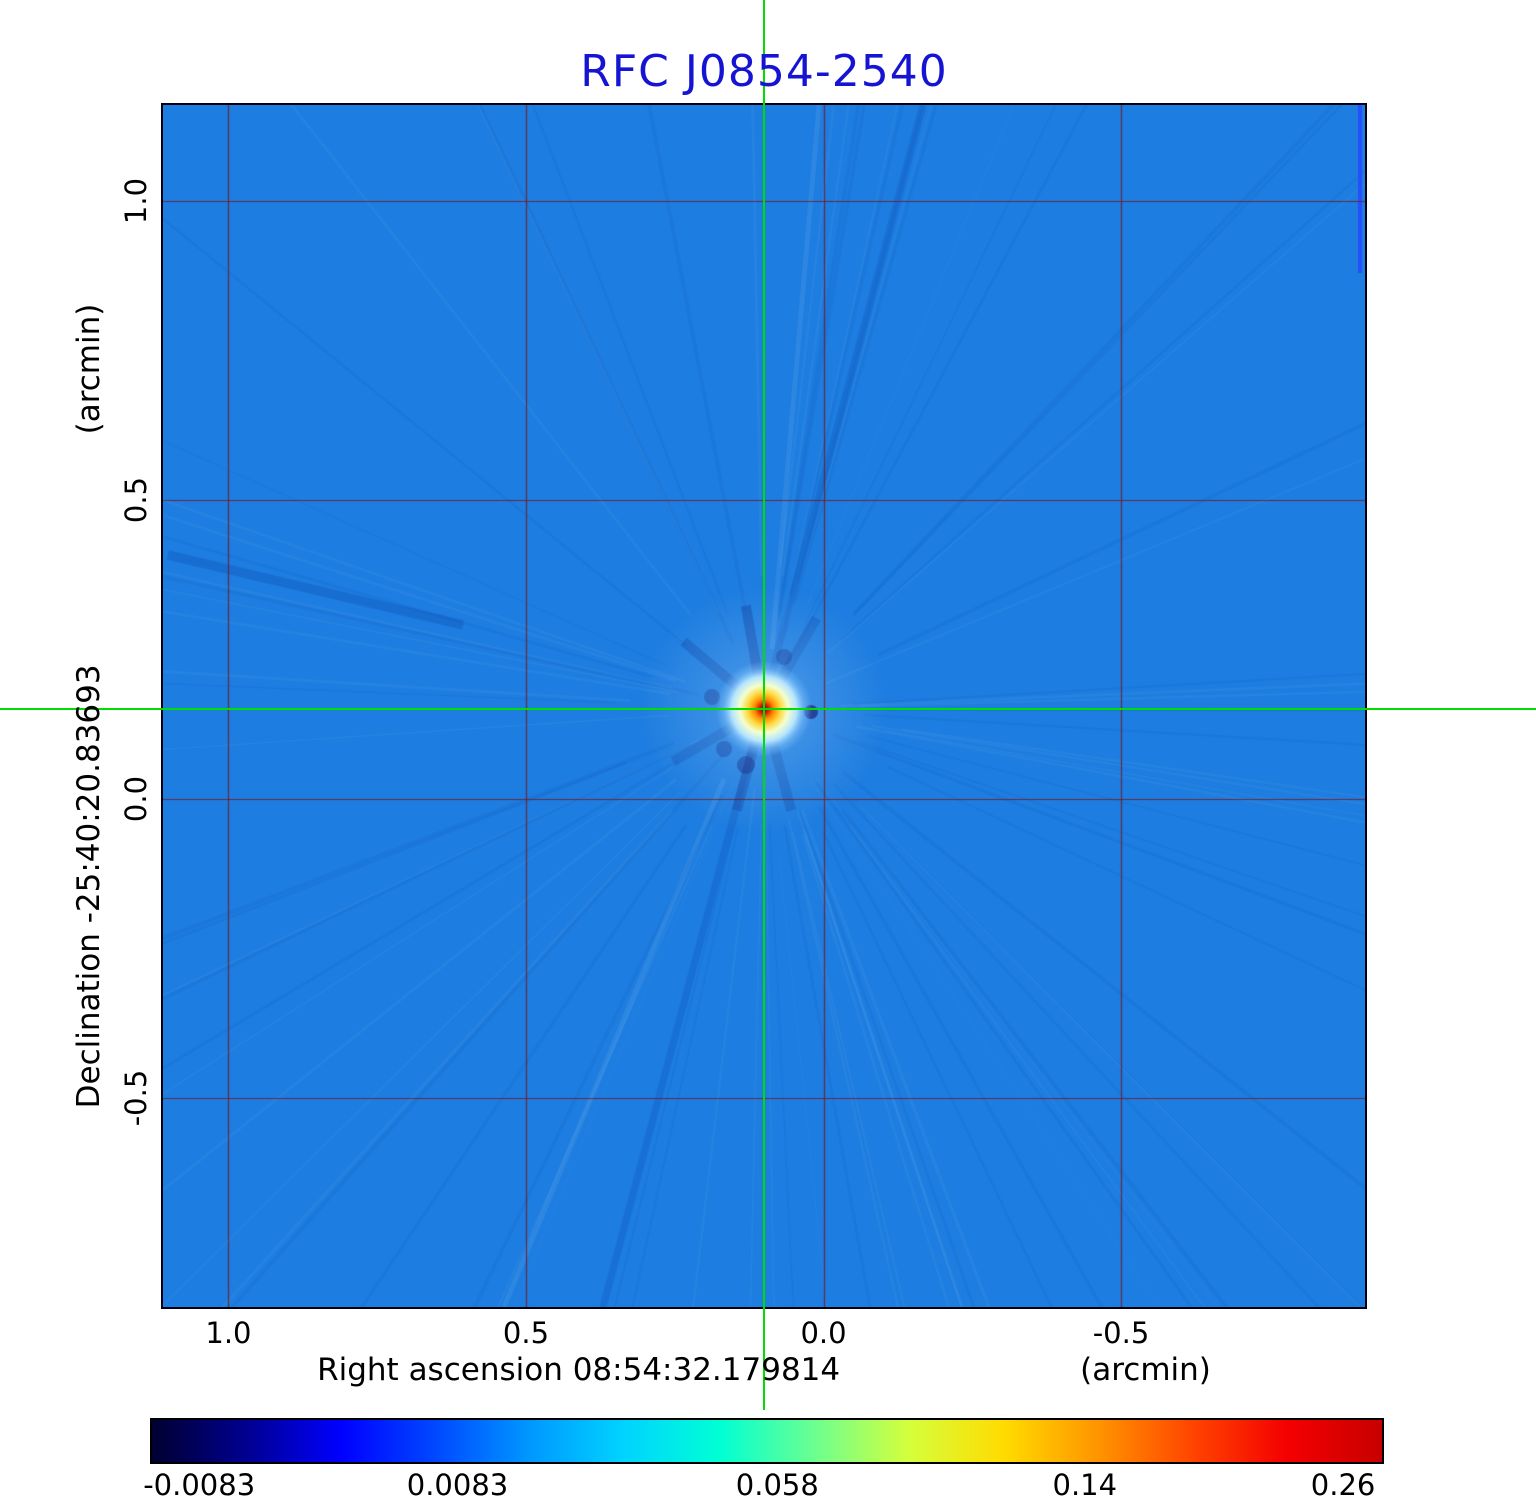  Describe the element at coordinates (457, 1485) in the screenshot. I see `colorbar-tick-label: 0.0083` at that location.